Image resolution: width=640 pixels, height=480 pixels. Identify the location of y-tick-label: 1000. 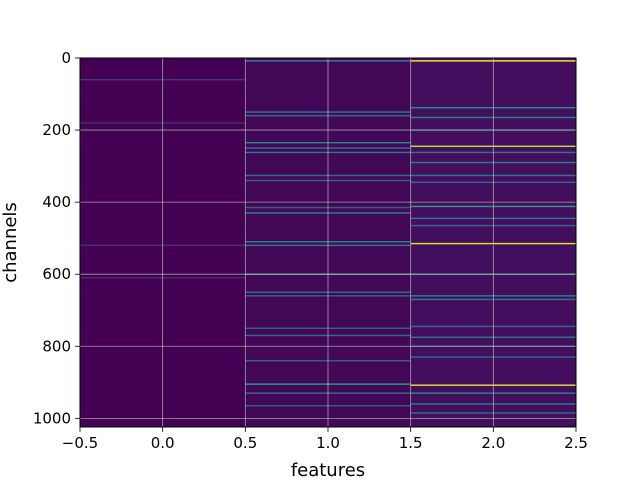
(52, 418).